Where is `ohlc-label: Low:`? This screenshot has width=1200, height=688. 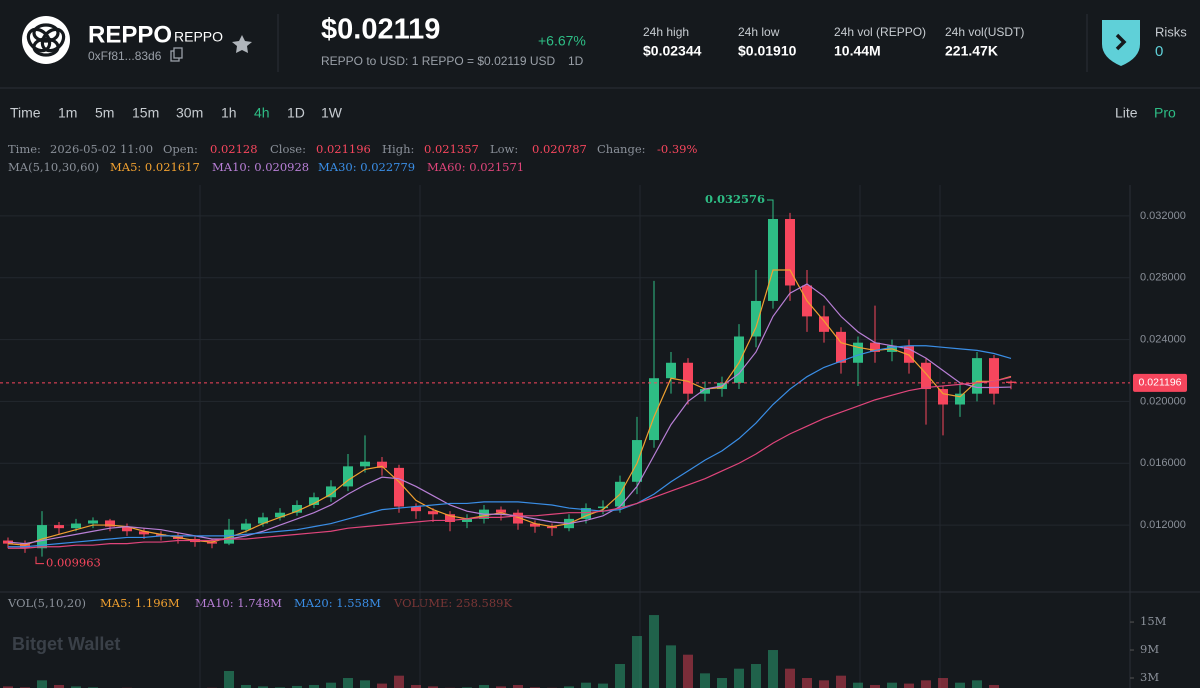
ohlc-label: Low: is located at coordinates (504, 149).